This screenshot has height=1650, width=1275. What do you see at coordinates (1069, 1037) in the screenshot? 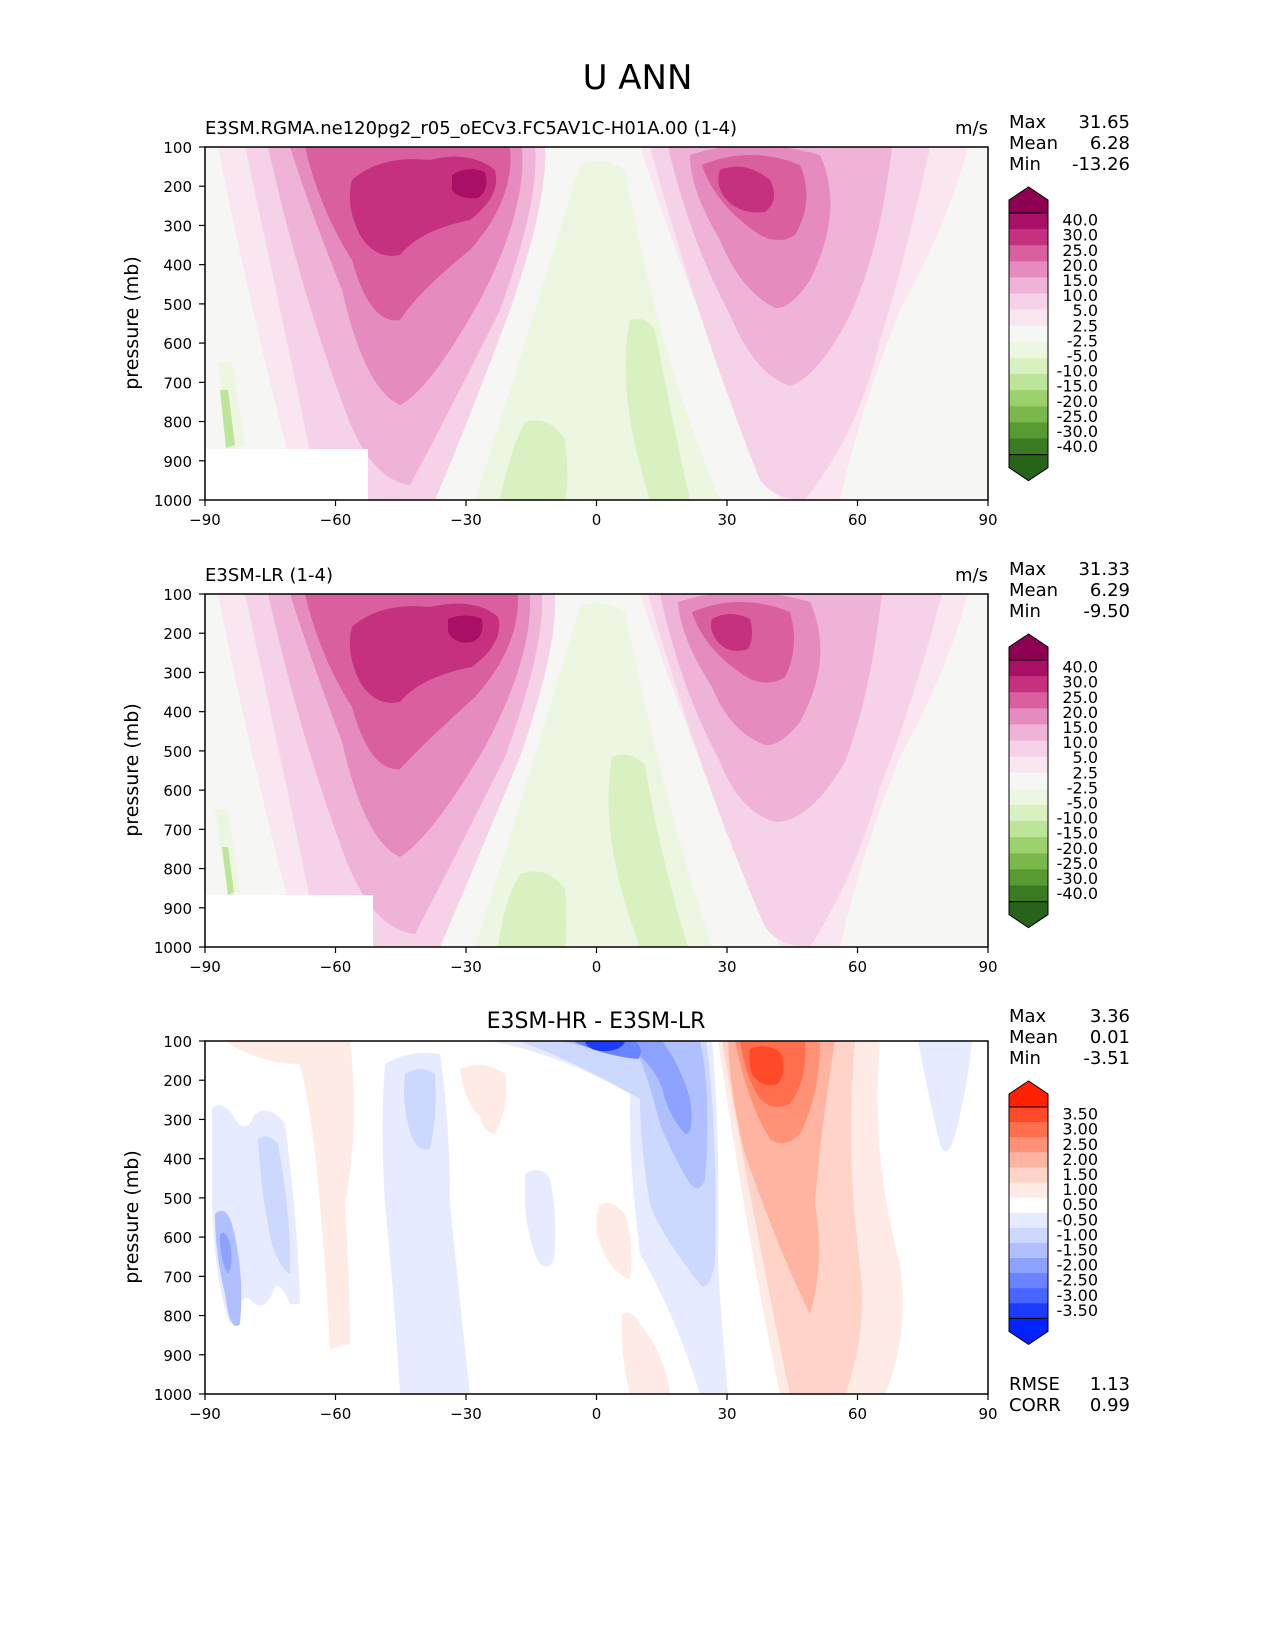
I see `stats-block: Max 3.36 Mean 0.01 Min -3.51` at bounding box center [1069, 1037].